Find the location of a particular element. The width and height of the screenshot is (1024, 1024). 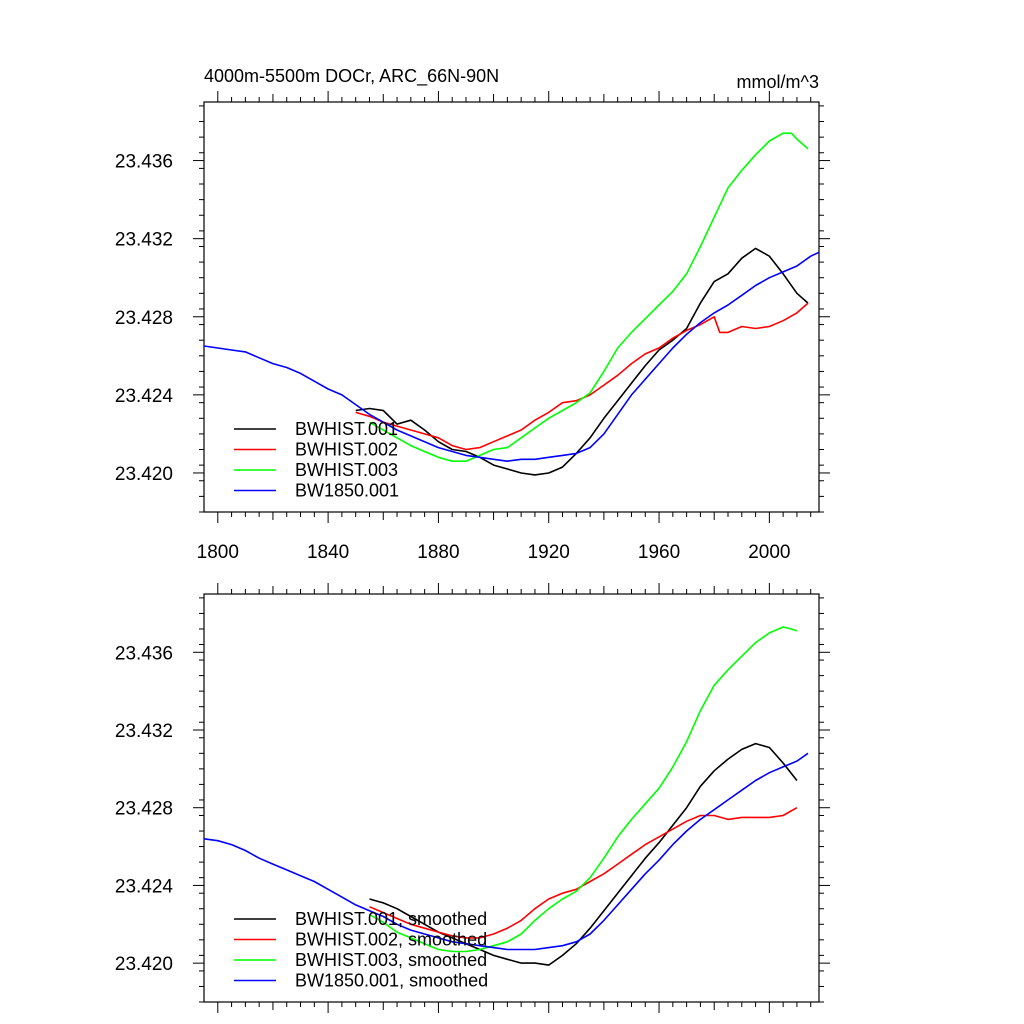

legend-label: BWHIST.003 is located at coordinates (346, 470).